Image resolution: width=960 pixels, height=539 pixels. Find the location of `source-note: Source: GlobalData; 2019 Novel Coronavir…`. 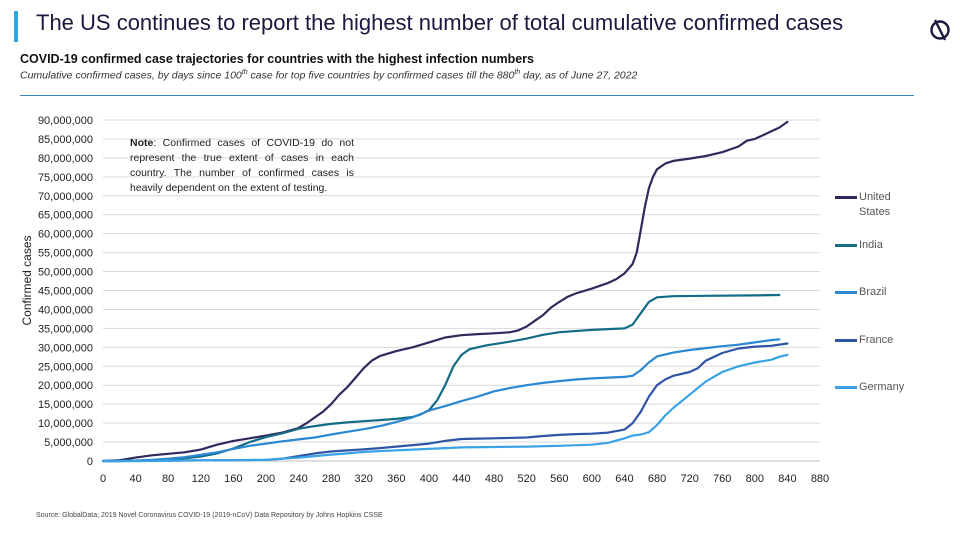

source-note: Source: GlobalData; 2019 Novel Coronavir… is located at coordinates (209, 515).